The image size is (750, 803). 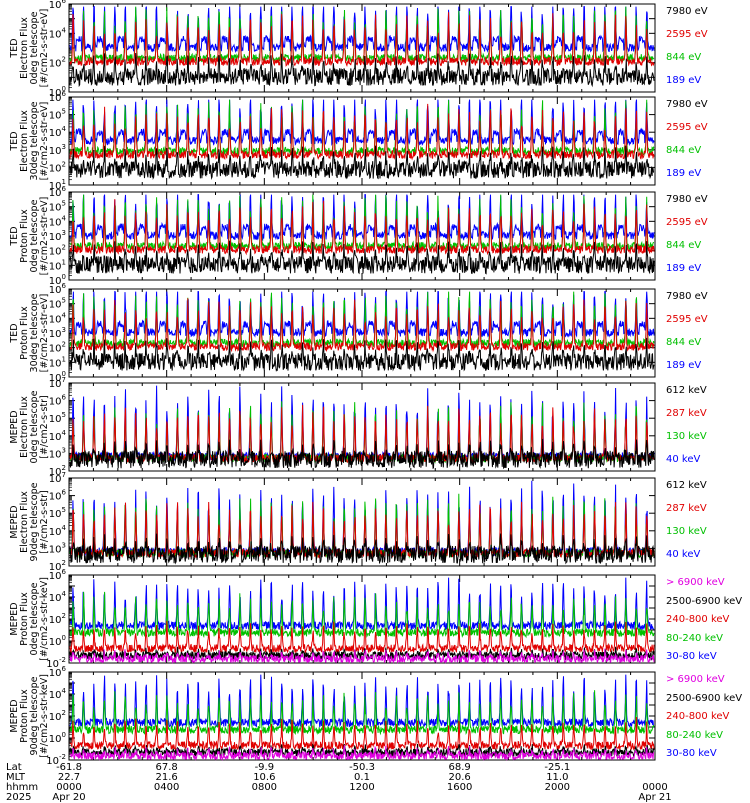 I want to click on y-tick-exponent: 7, so click(x=64, y=380).